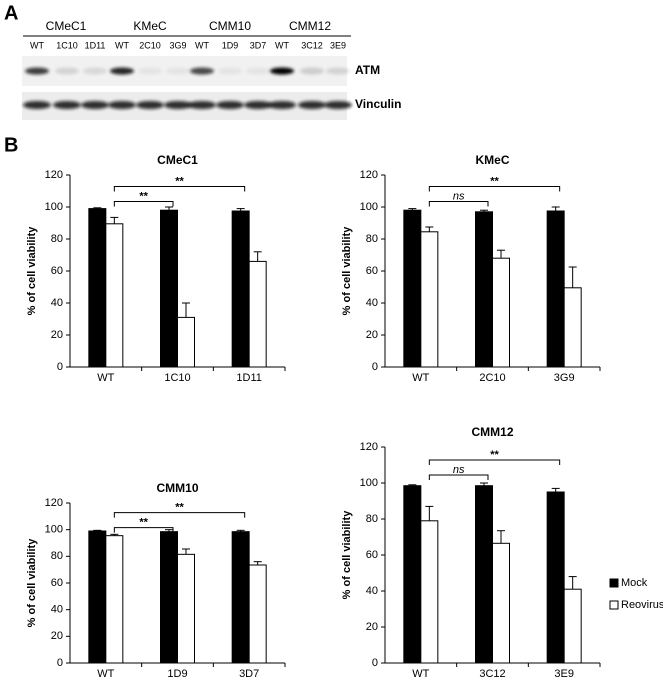 This screenshot has height=682, width=663. What do you see at coordinates (66, 26) in the screenshot?
I see `cell-line-label: CMeC1` at bounding box center [66, 26].